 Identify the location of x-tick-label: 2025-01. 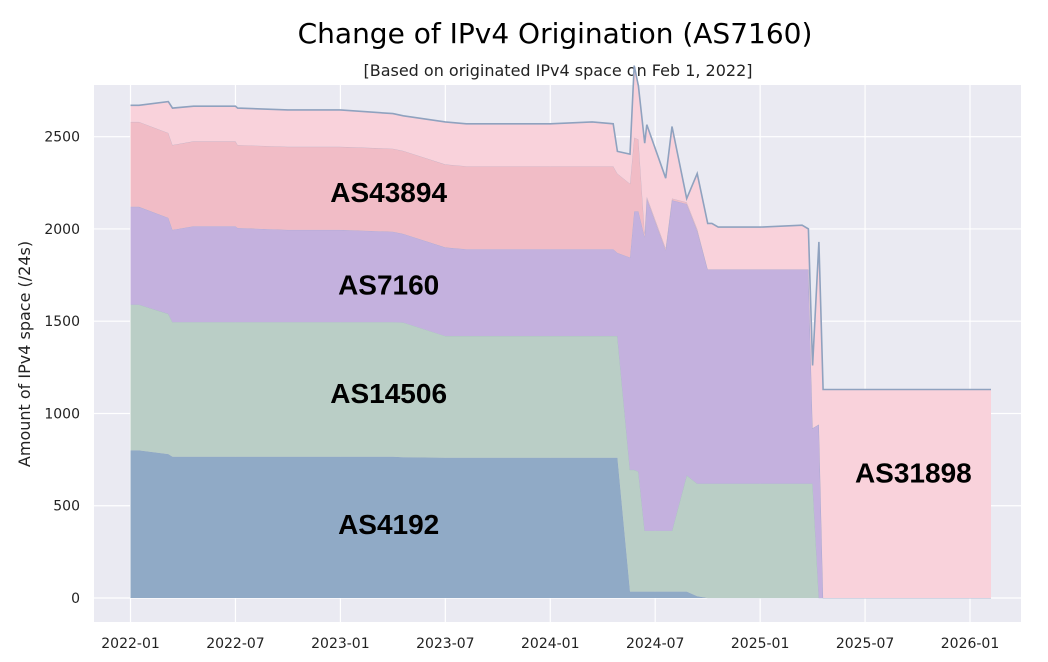
(760, 644).